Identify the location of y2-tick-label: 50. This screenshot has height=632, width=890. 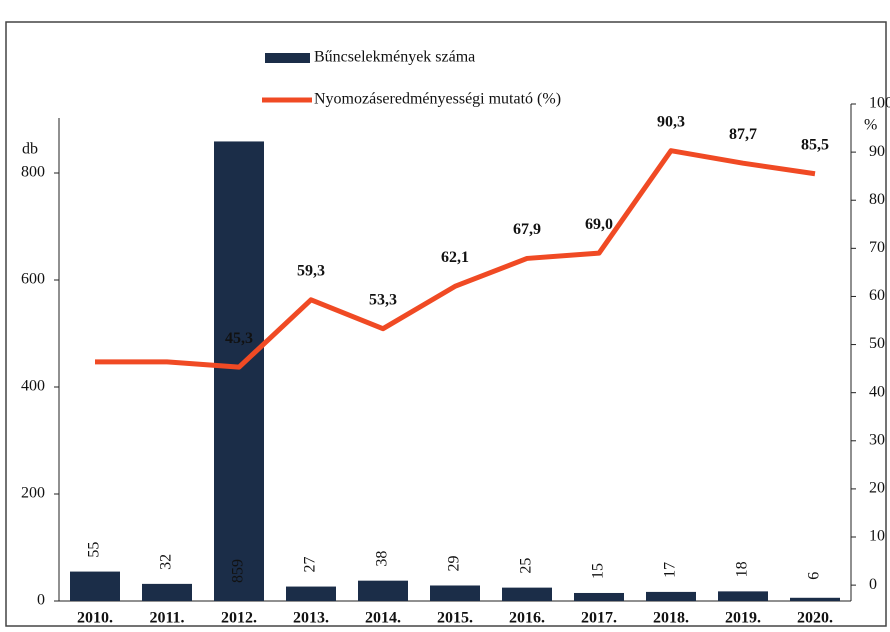
(877, 343).